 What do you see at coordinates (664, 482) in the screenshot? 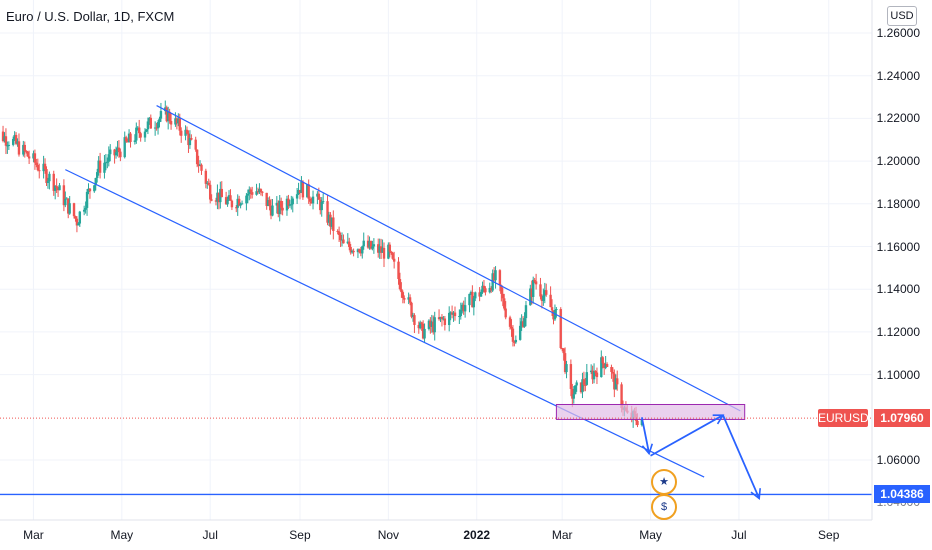
I see `eu-flag-icon: ★` at bounding box center [664, 482].